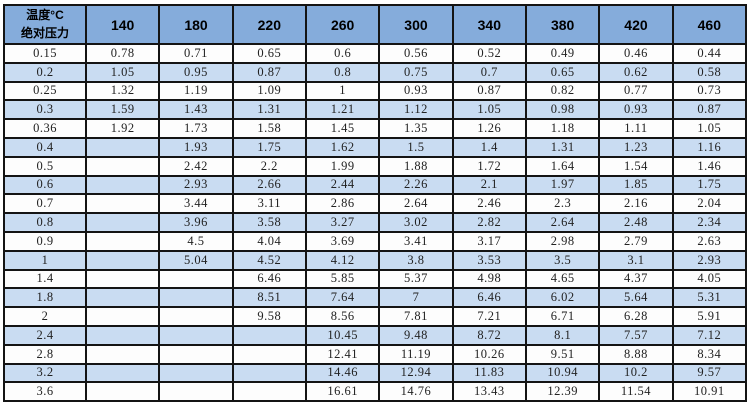 The image size is (750, 413). Describe the element at coordinates (416, 24) in the screenshot. I see `temperature-col-header: 300` at that location.